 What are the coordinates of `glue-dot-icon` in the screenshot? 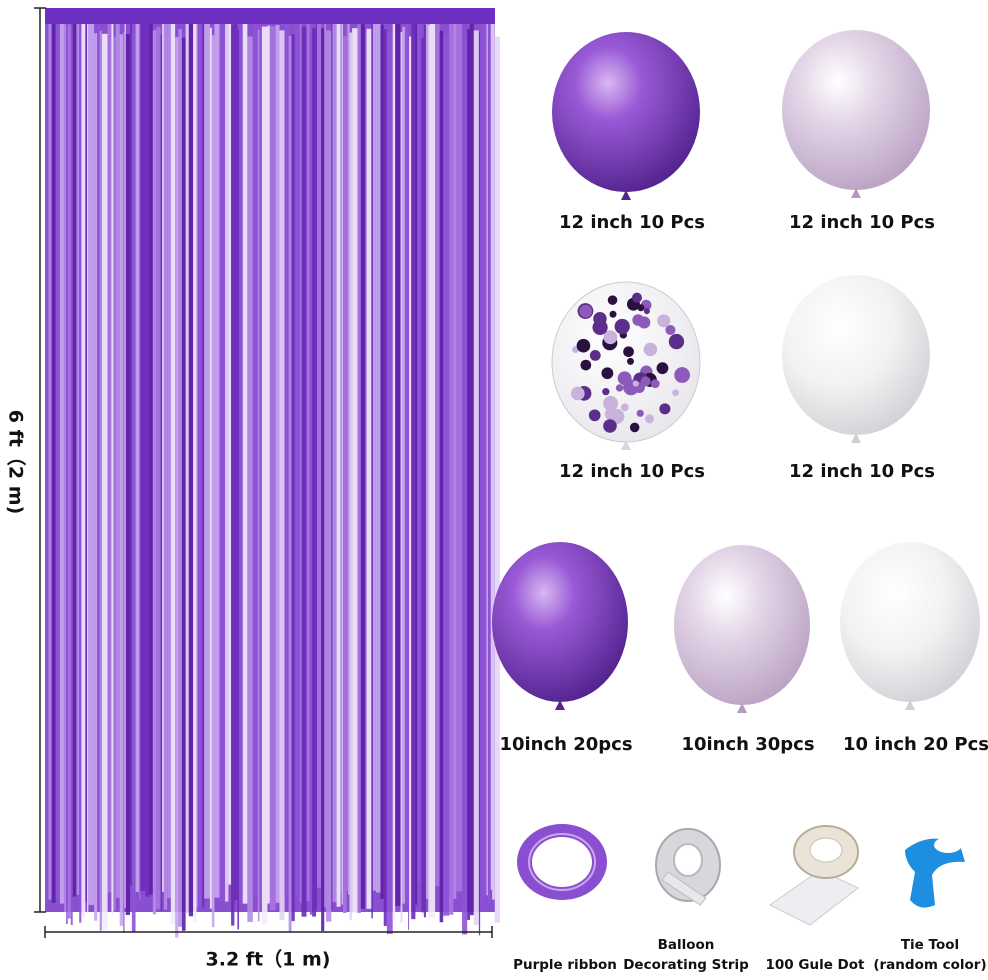 It's located at (814, 875).